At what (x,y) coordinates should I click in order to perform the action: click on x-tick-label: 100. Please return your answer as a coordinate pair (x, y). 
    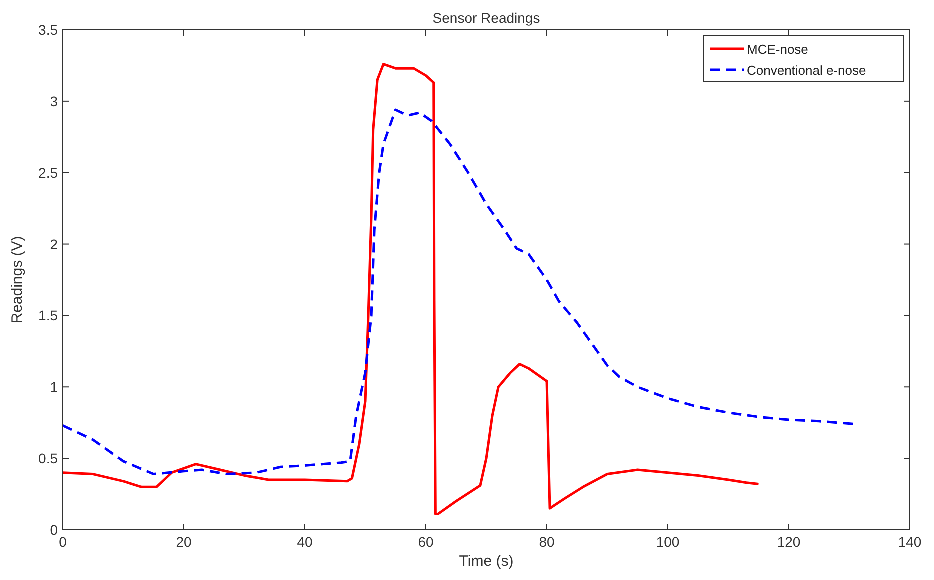
    Looking at the image, I should click on (668, 542).